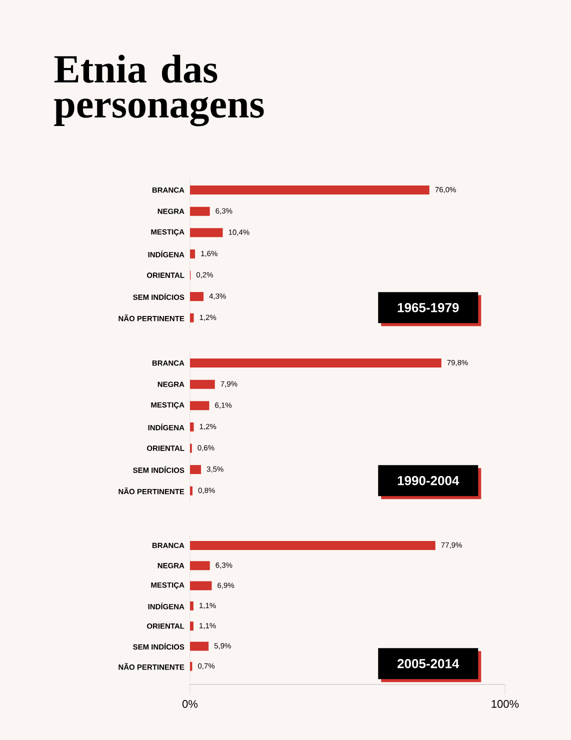 The width and height of the screenshot is (571, 740). What do you see at coordinates (190, 704) in the screenshot?
I see `x-tick-label: 0%` at bounding box center [190, 704].